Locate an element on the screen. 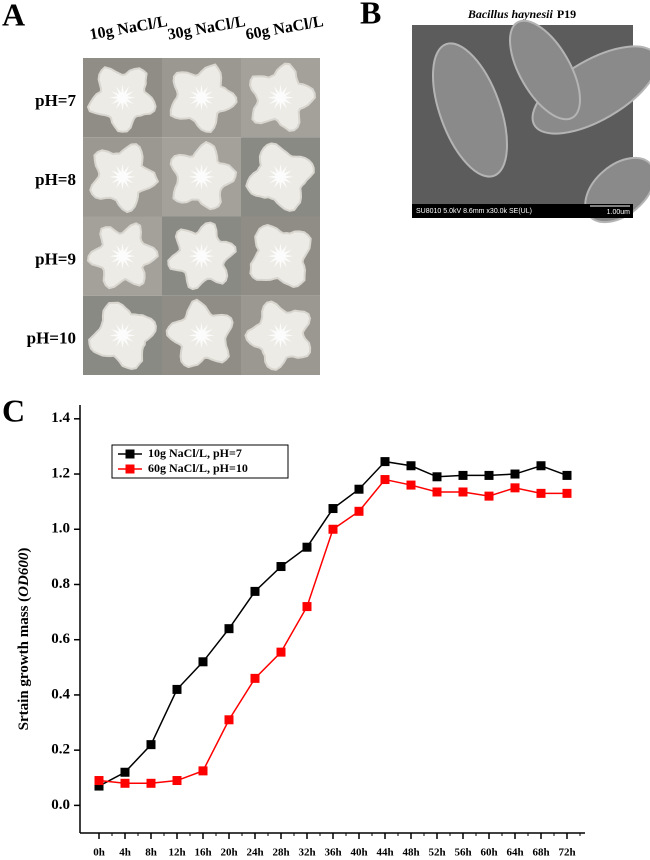  x-tick-label: 60h is located at coordinates (488, 853).